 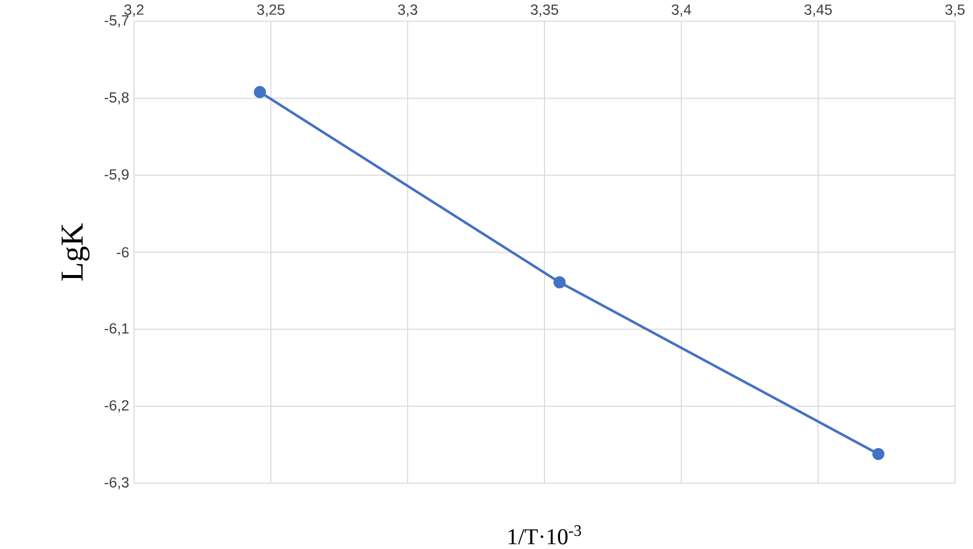 I want to click on y-tick-label: -6,1, so click(x=116, y=329).